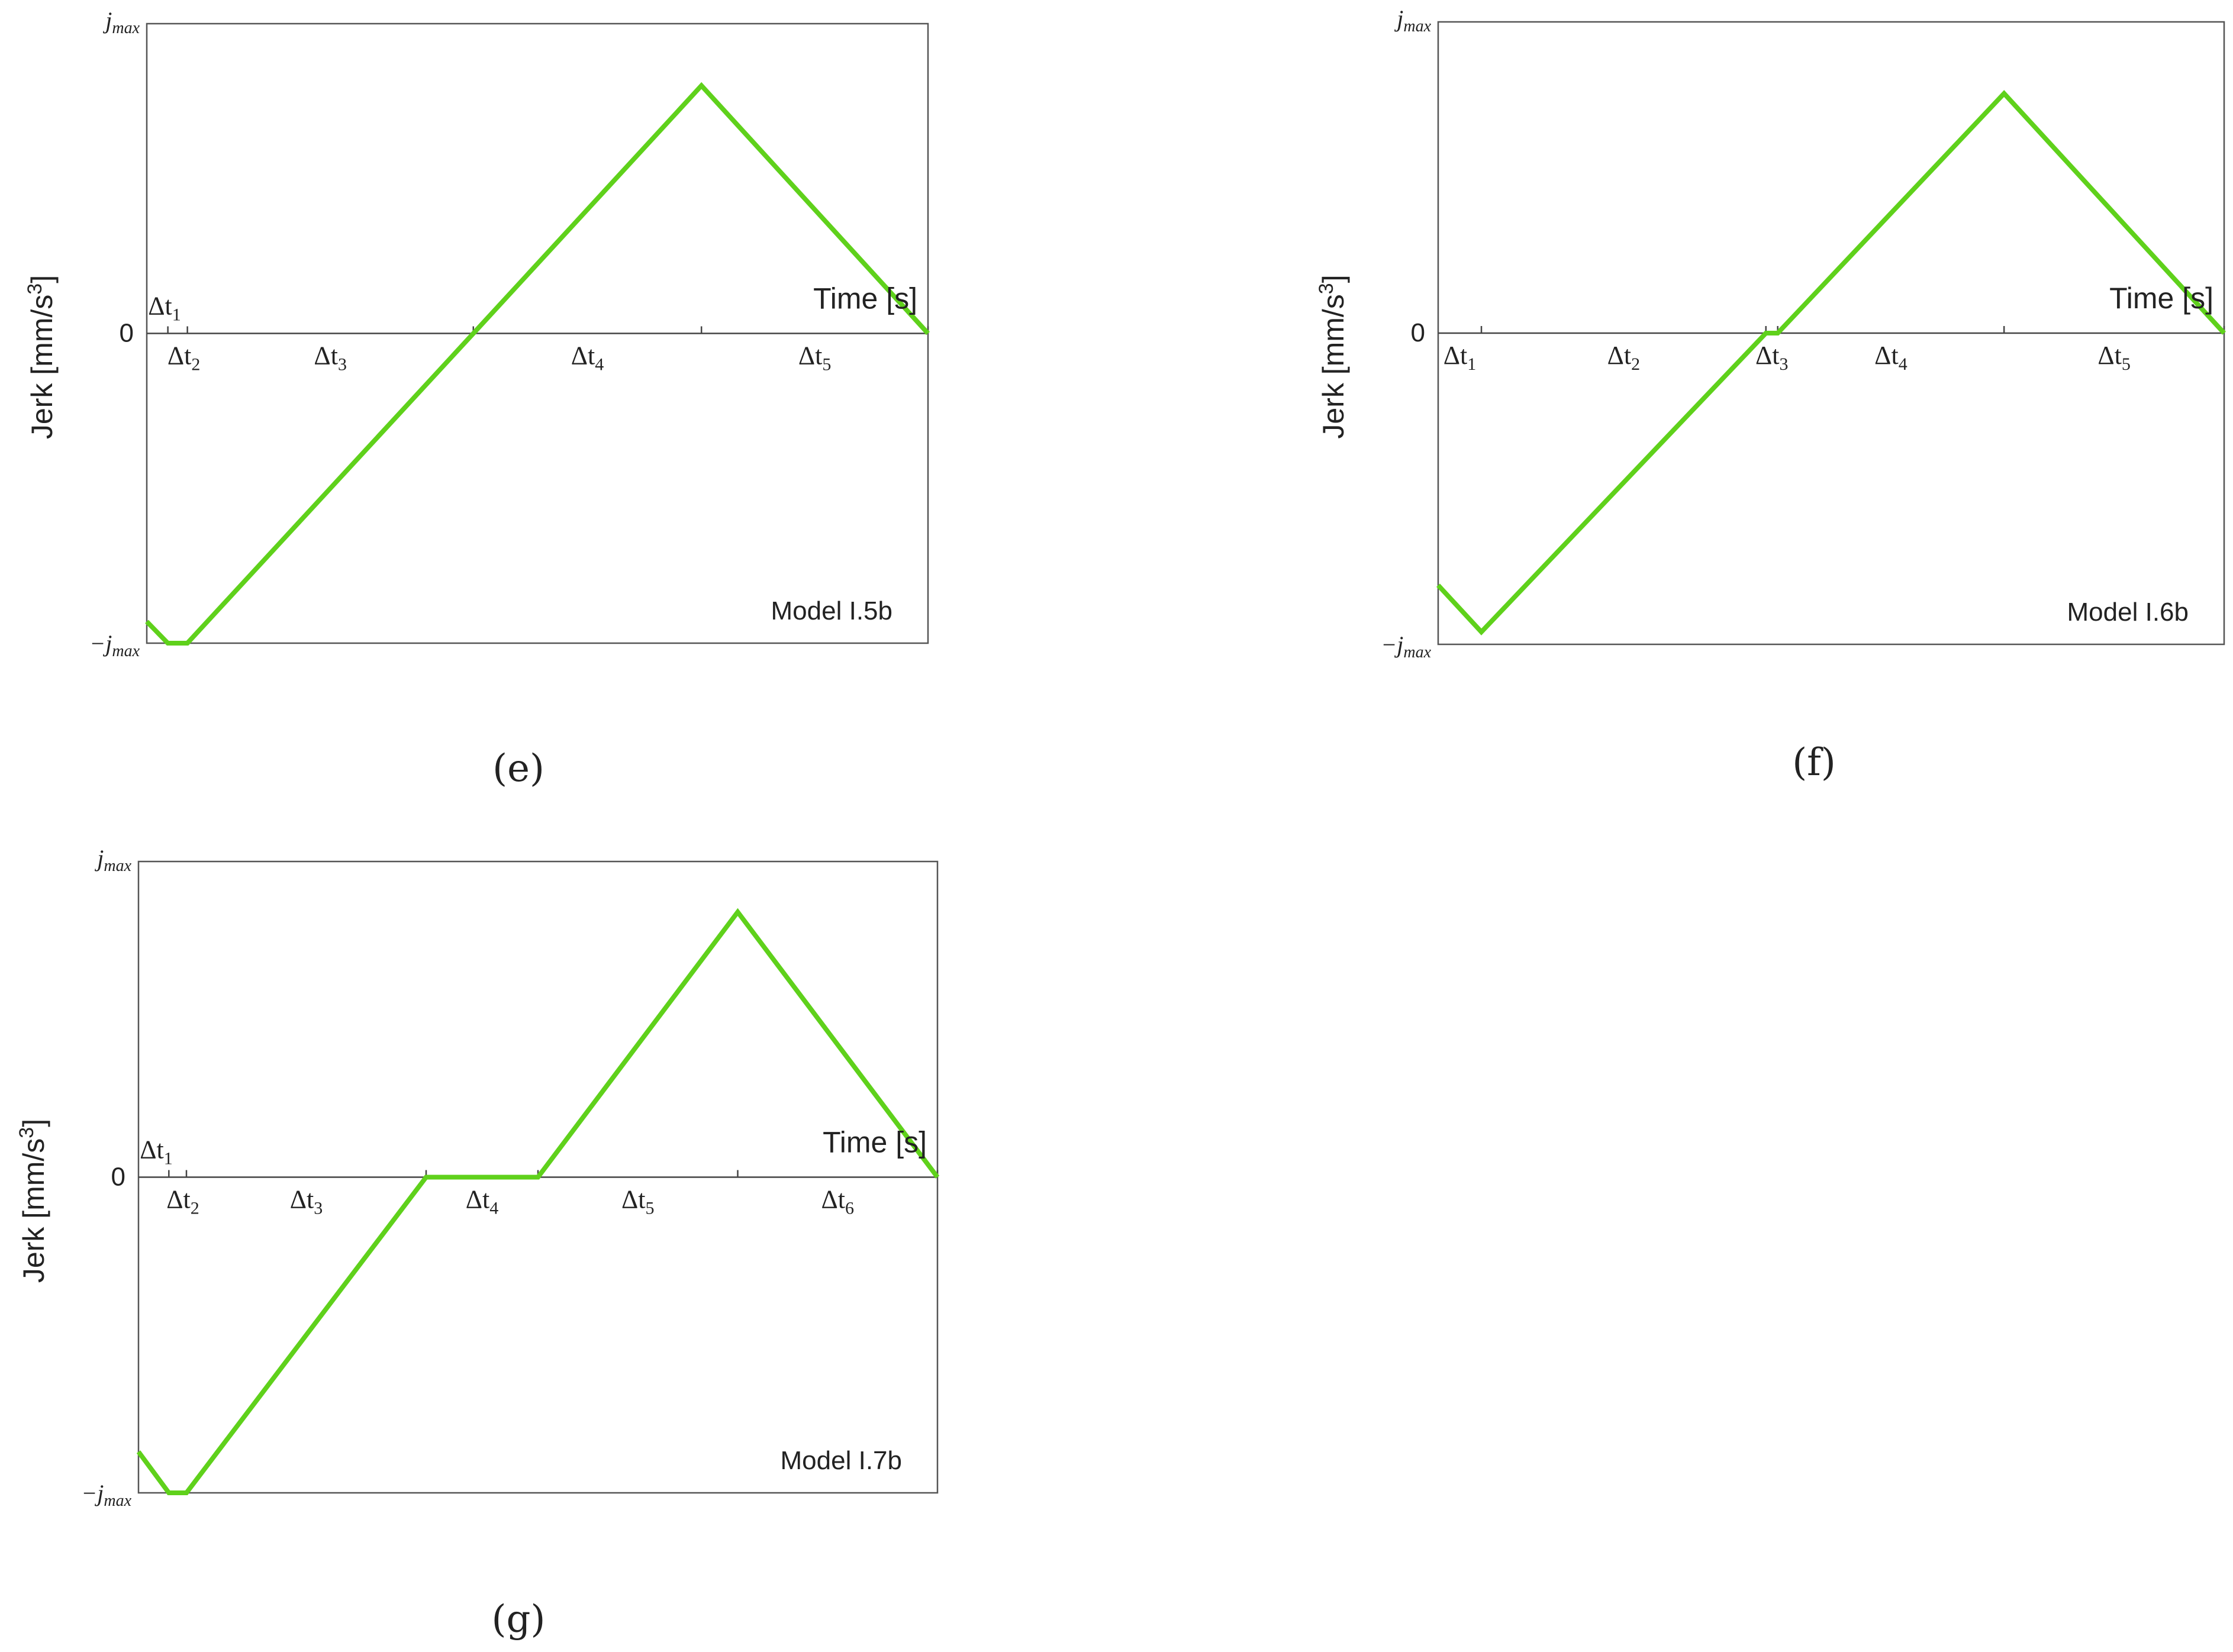 The image size is (2233, 1652). What do you see at coordinates (838, 1202) in the screenshot?
I see `interval-label-dt6: Δt6` at bounding box center [838, 1202].